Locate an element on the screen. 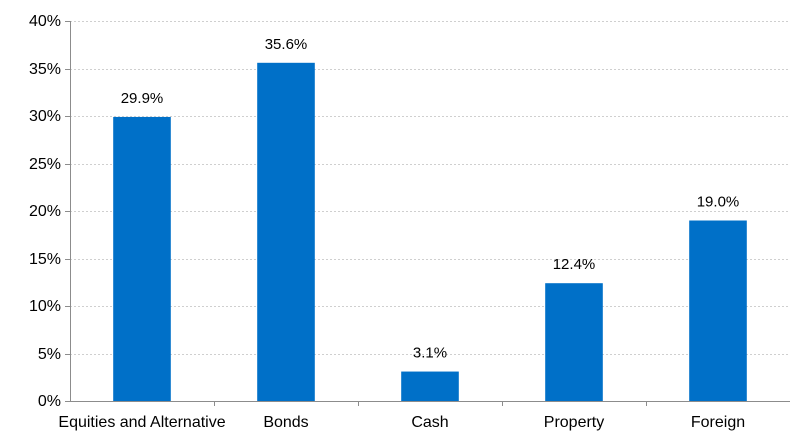 This screenshot has width=792, height=431. data-label: 3.1% is located at coordinates (430, 353).